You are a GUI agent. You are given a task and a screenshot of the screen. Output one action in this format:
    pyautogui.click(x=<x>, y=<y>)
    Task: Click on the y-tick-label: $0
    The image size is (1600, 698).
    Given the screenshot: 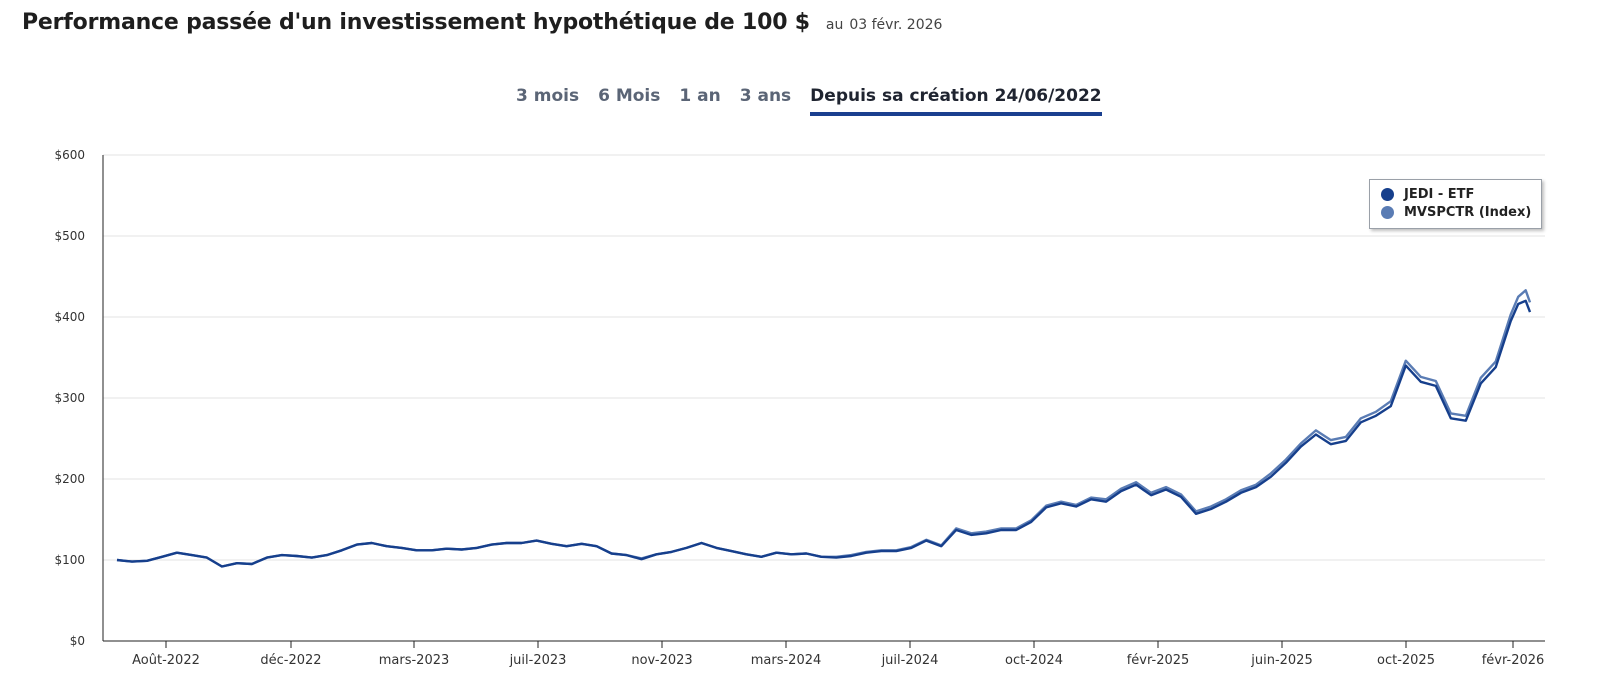 What is the action you would take?
    pyautogui.click(x=77, y=641)
    